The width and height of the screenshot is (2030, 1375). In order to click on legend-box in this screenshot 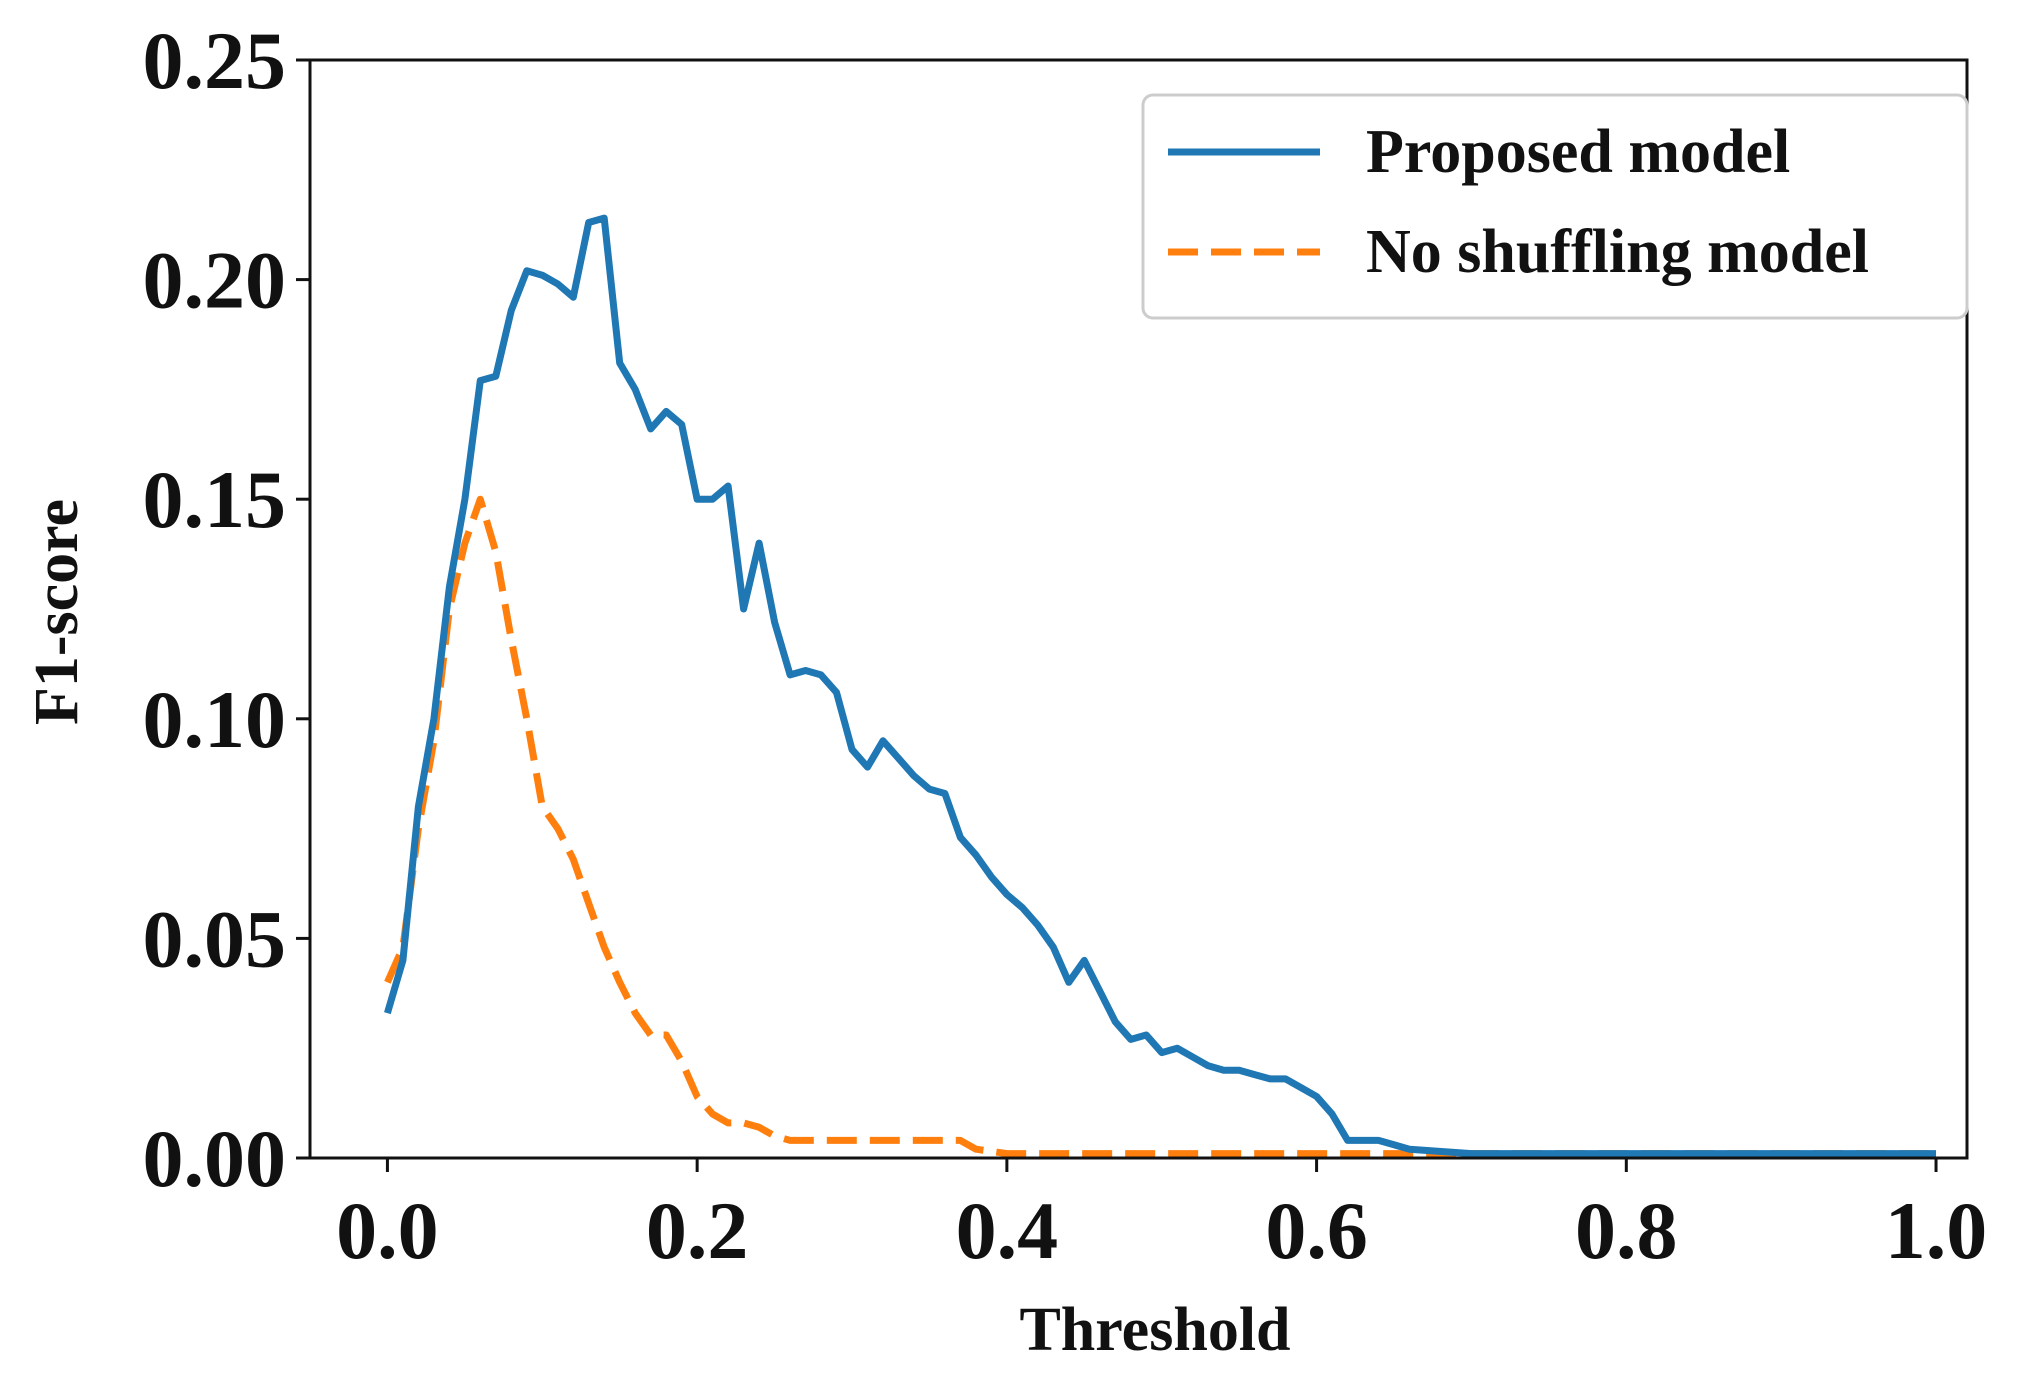, I will do `click(1555, 206)`.